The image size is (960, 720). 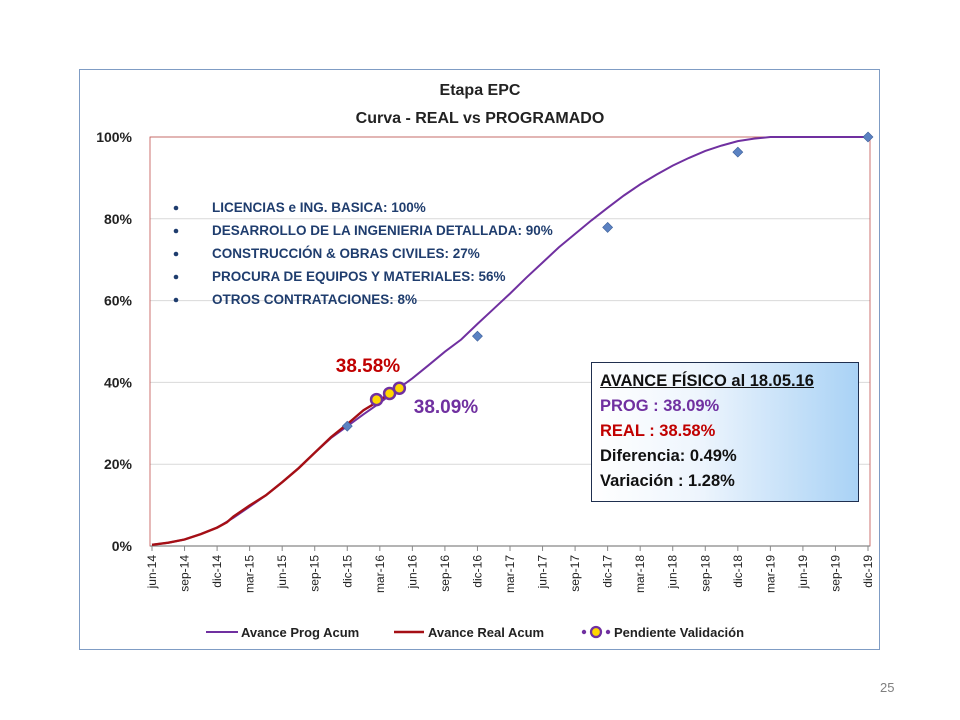 I want to click on x-tick-label: sep-14, so click(x=185, y=573).